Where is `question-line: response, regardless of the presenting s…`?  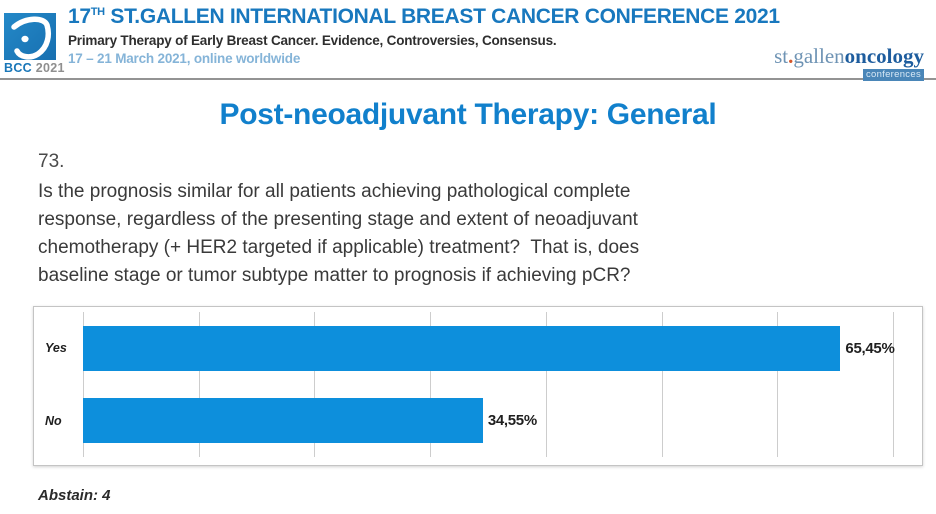
question-line: response, regardless of the presenting s… is located at coordinates (338, 219).